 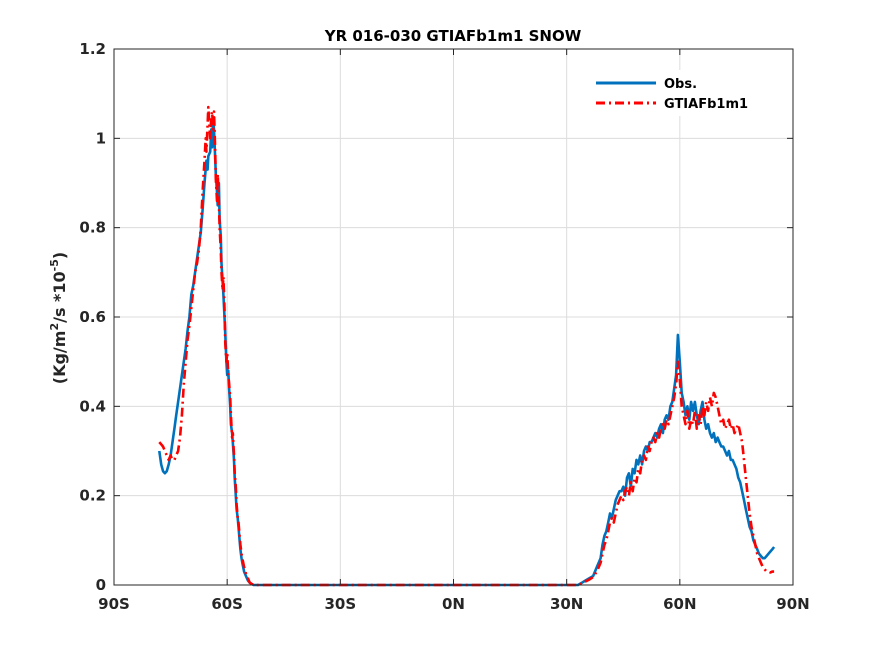 I want to click on y-tick-label: 1.2, so click(x=92, y=49).